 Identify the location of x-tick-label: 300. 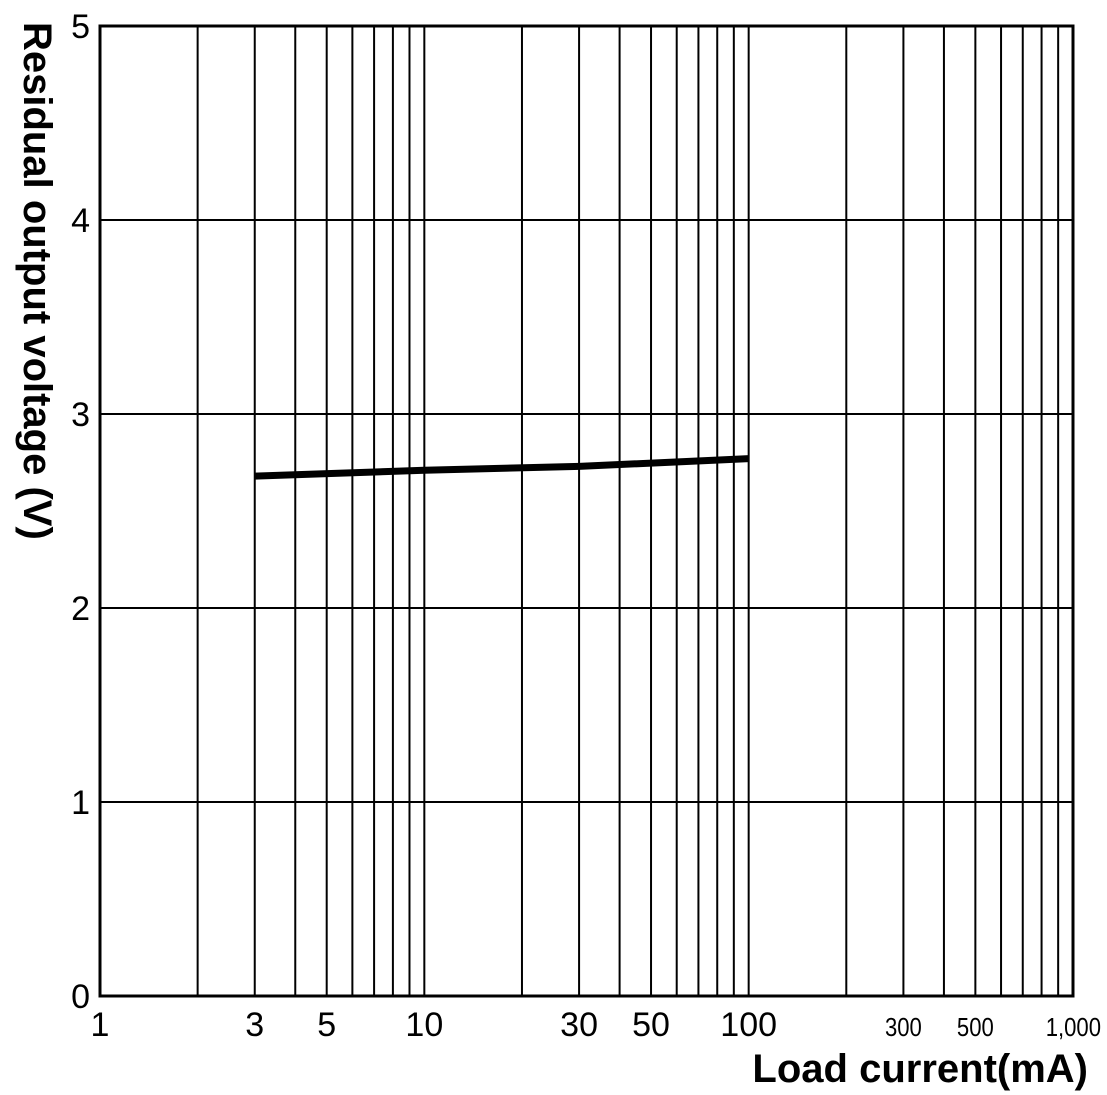
(903, 1027).